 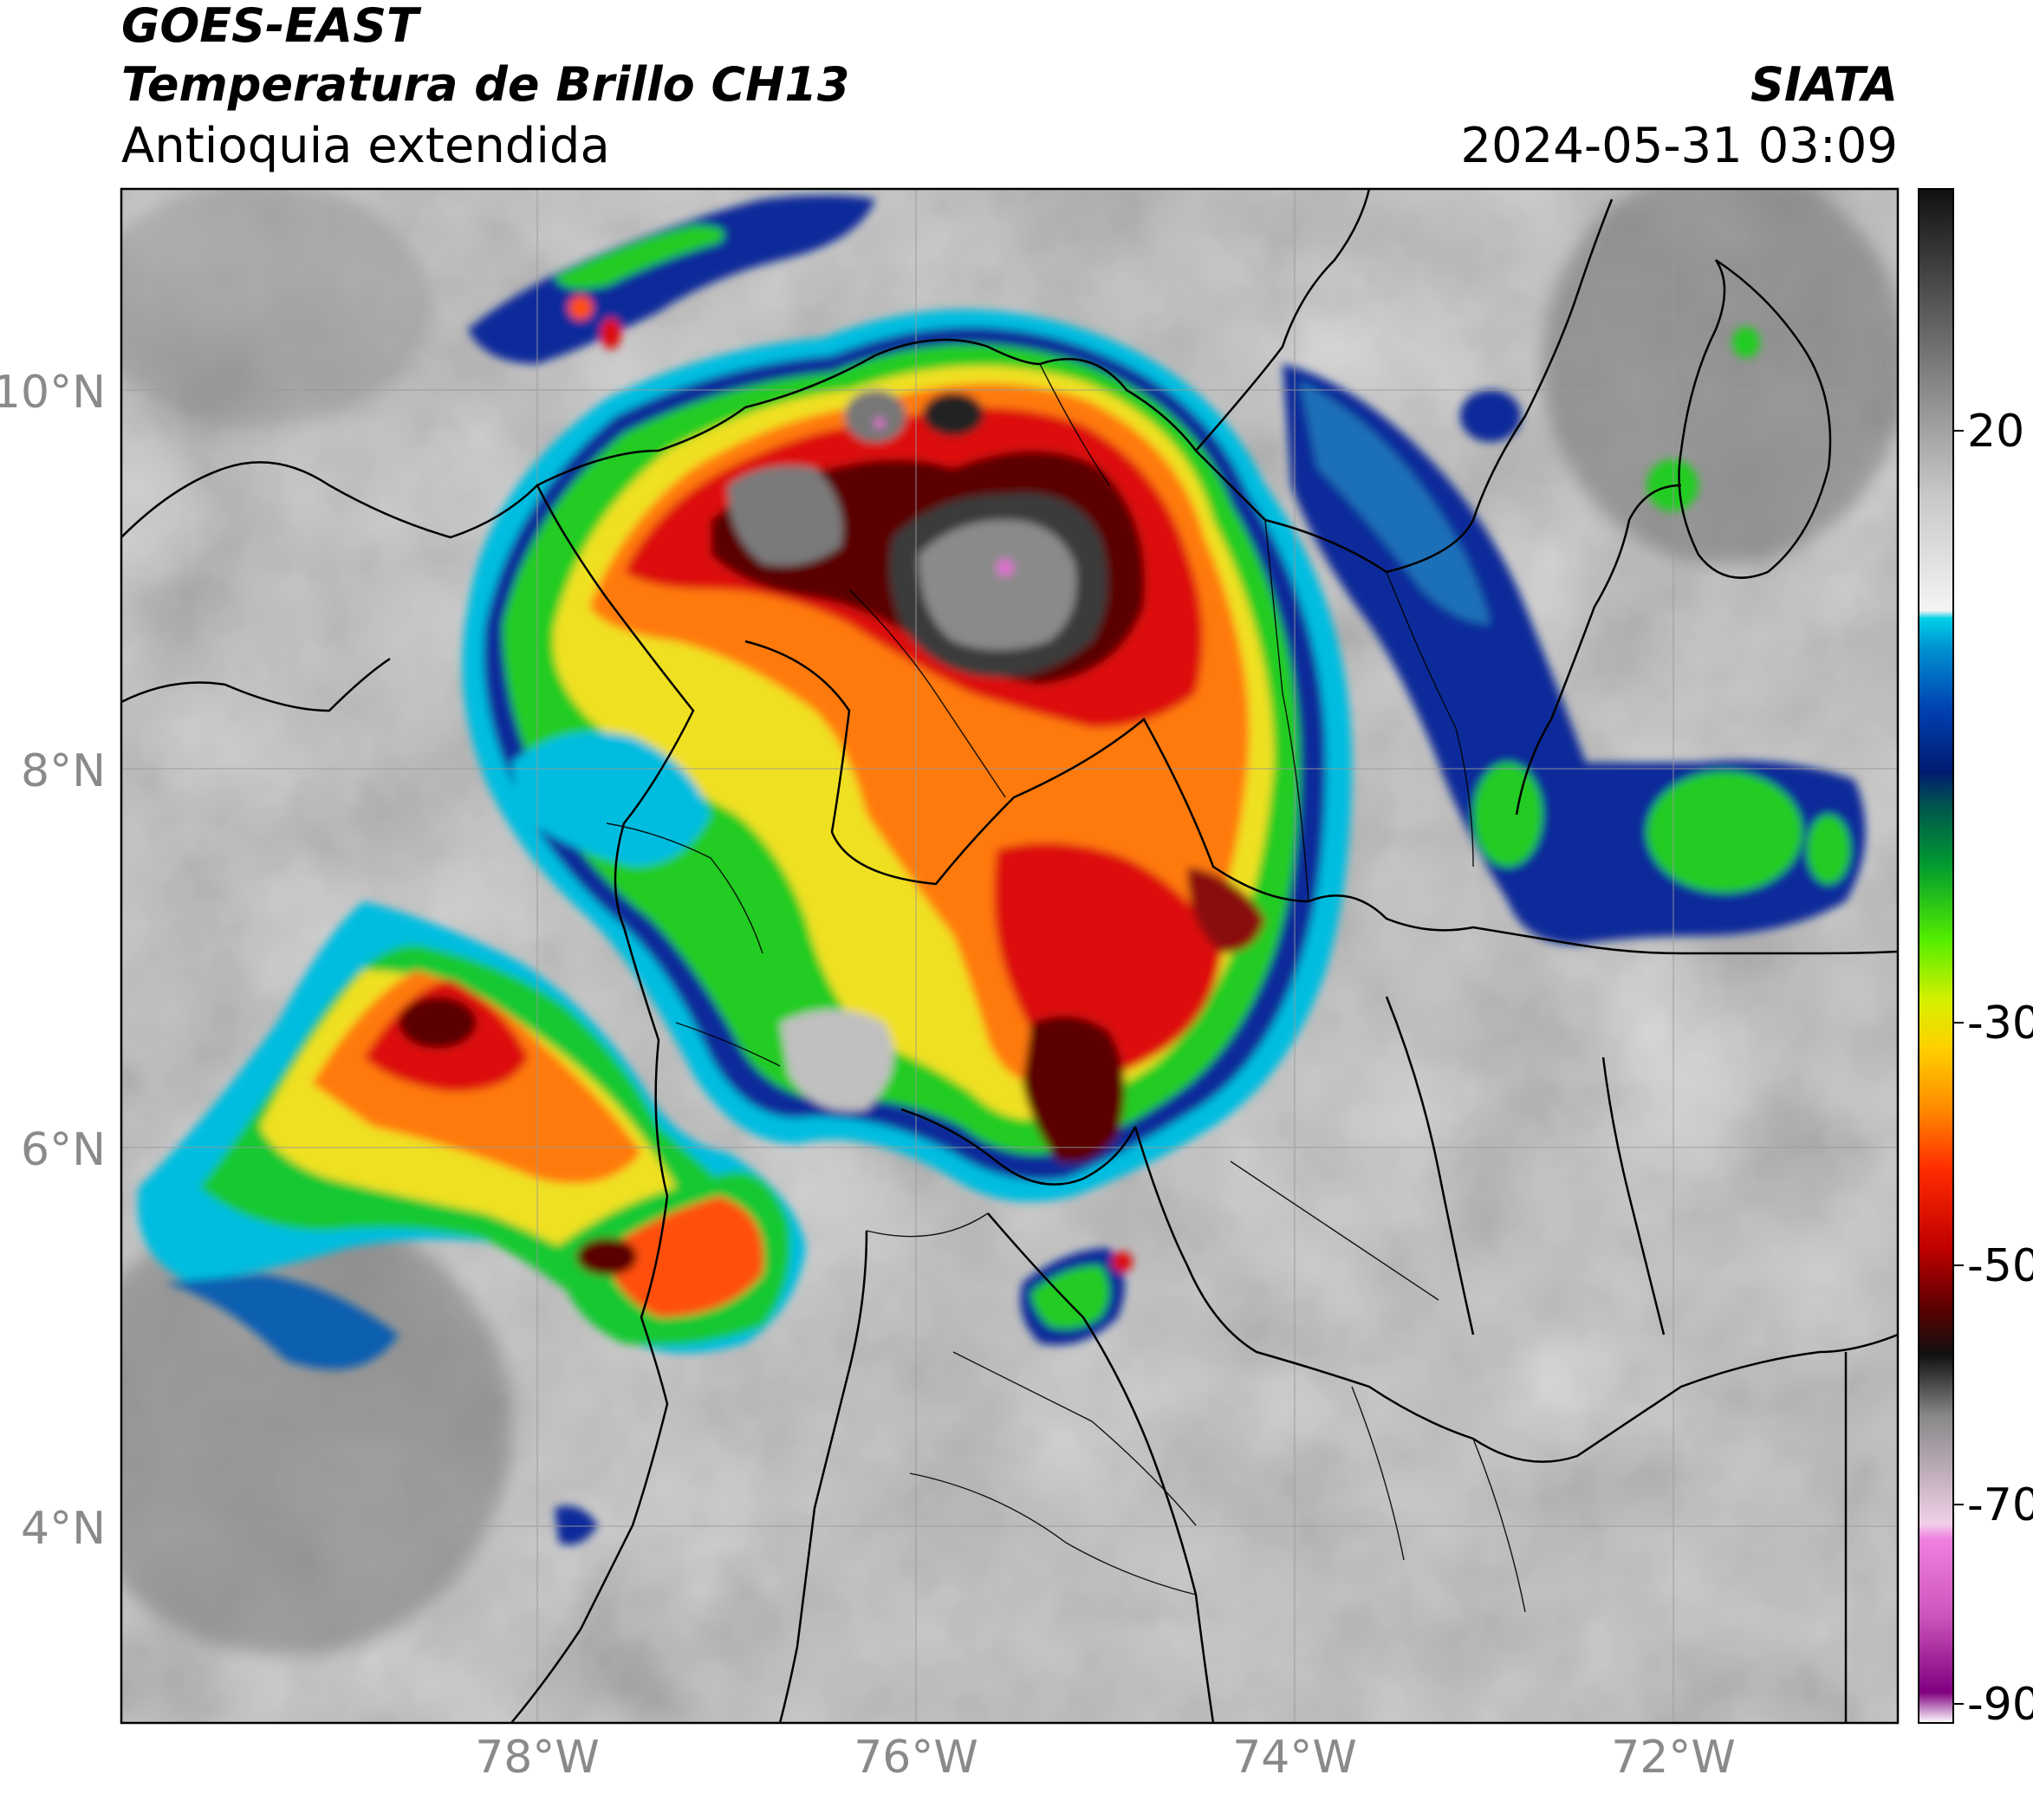 What do you see at coordinates (1936, 956) in the screenshot?
I see `colorbar-gradient` at bounding box center [1936, 956].